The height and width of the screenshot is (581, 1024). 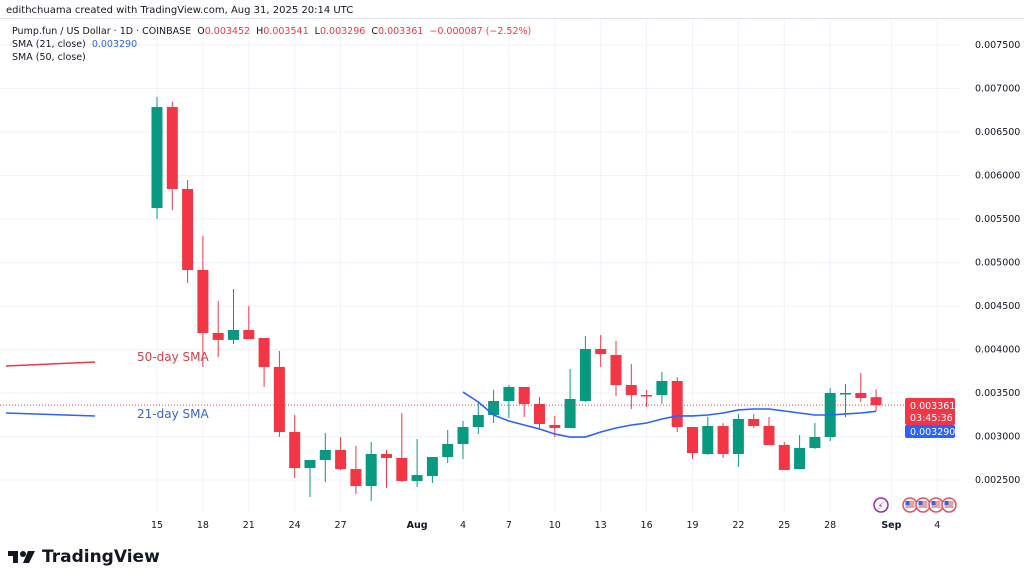 I want to click on high-value: 0.003541, so click(x=286, y=31).